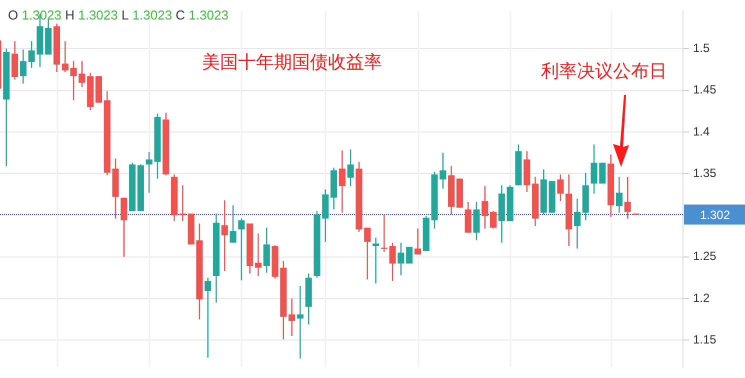  What do you see at coordinates (118, 15) in the screenshot?
I see `annotation: O 1.3023 H 1.3023 L 1.3023 C 1.3023` at bounding box center [118, 15].